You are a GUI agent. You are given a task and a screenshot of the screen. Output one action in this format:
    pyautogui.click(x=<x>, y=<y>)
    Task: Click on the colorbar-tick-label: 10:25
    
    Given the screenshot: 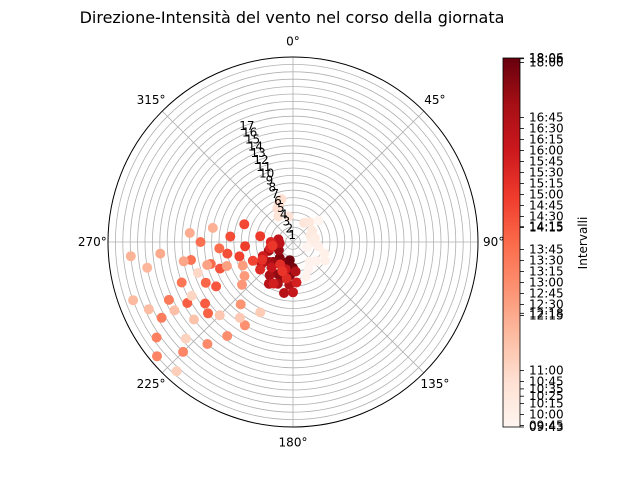 What is the action you would take?
    pyautogui.click(x=546, y=396)
    